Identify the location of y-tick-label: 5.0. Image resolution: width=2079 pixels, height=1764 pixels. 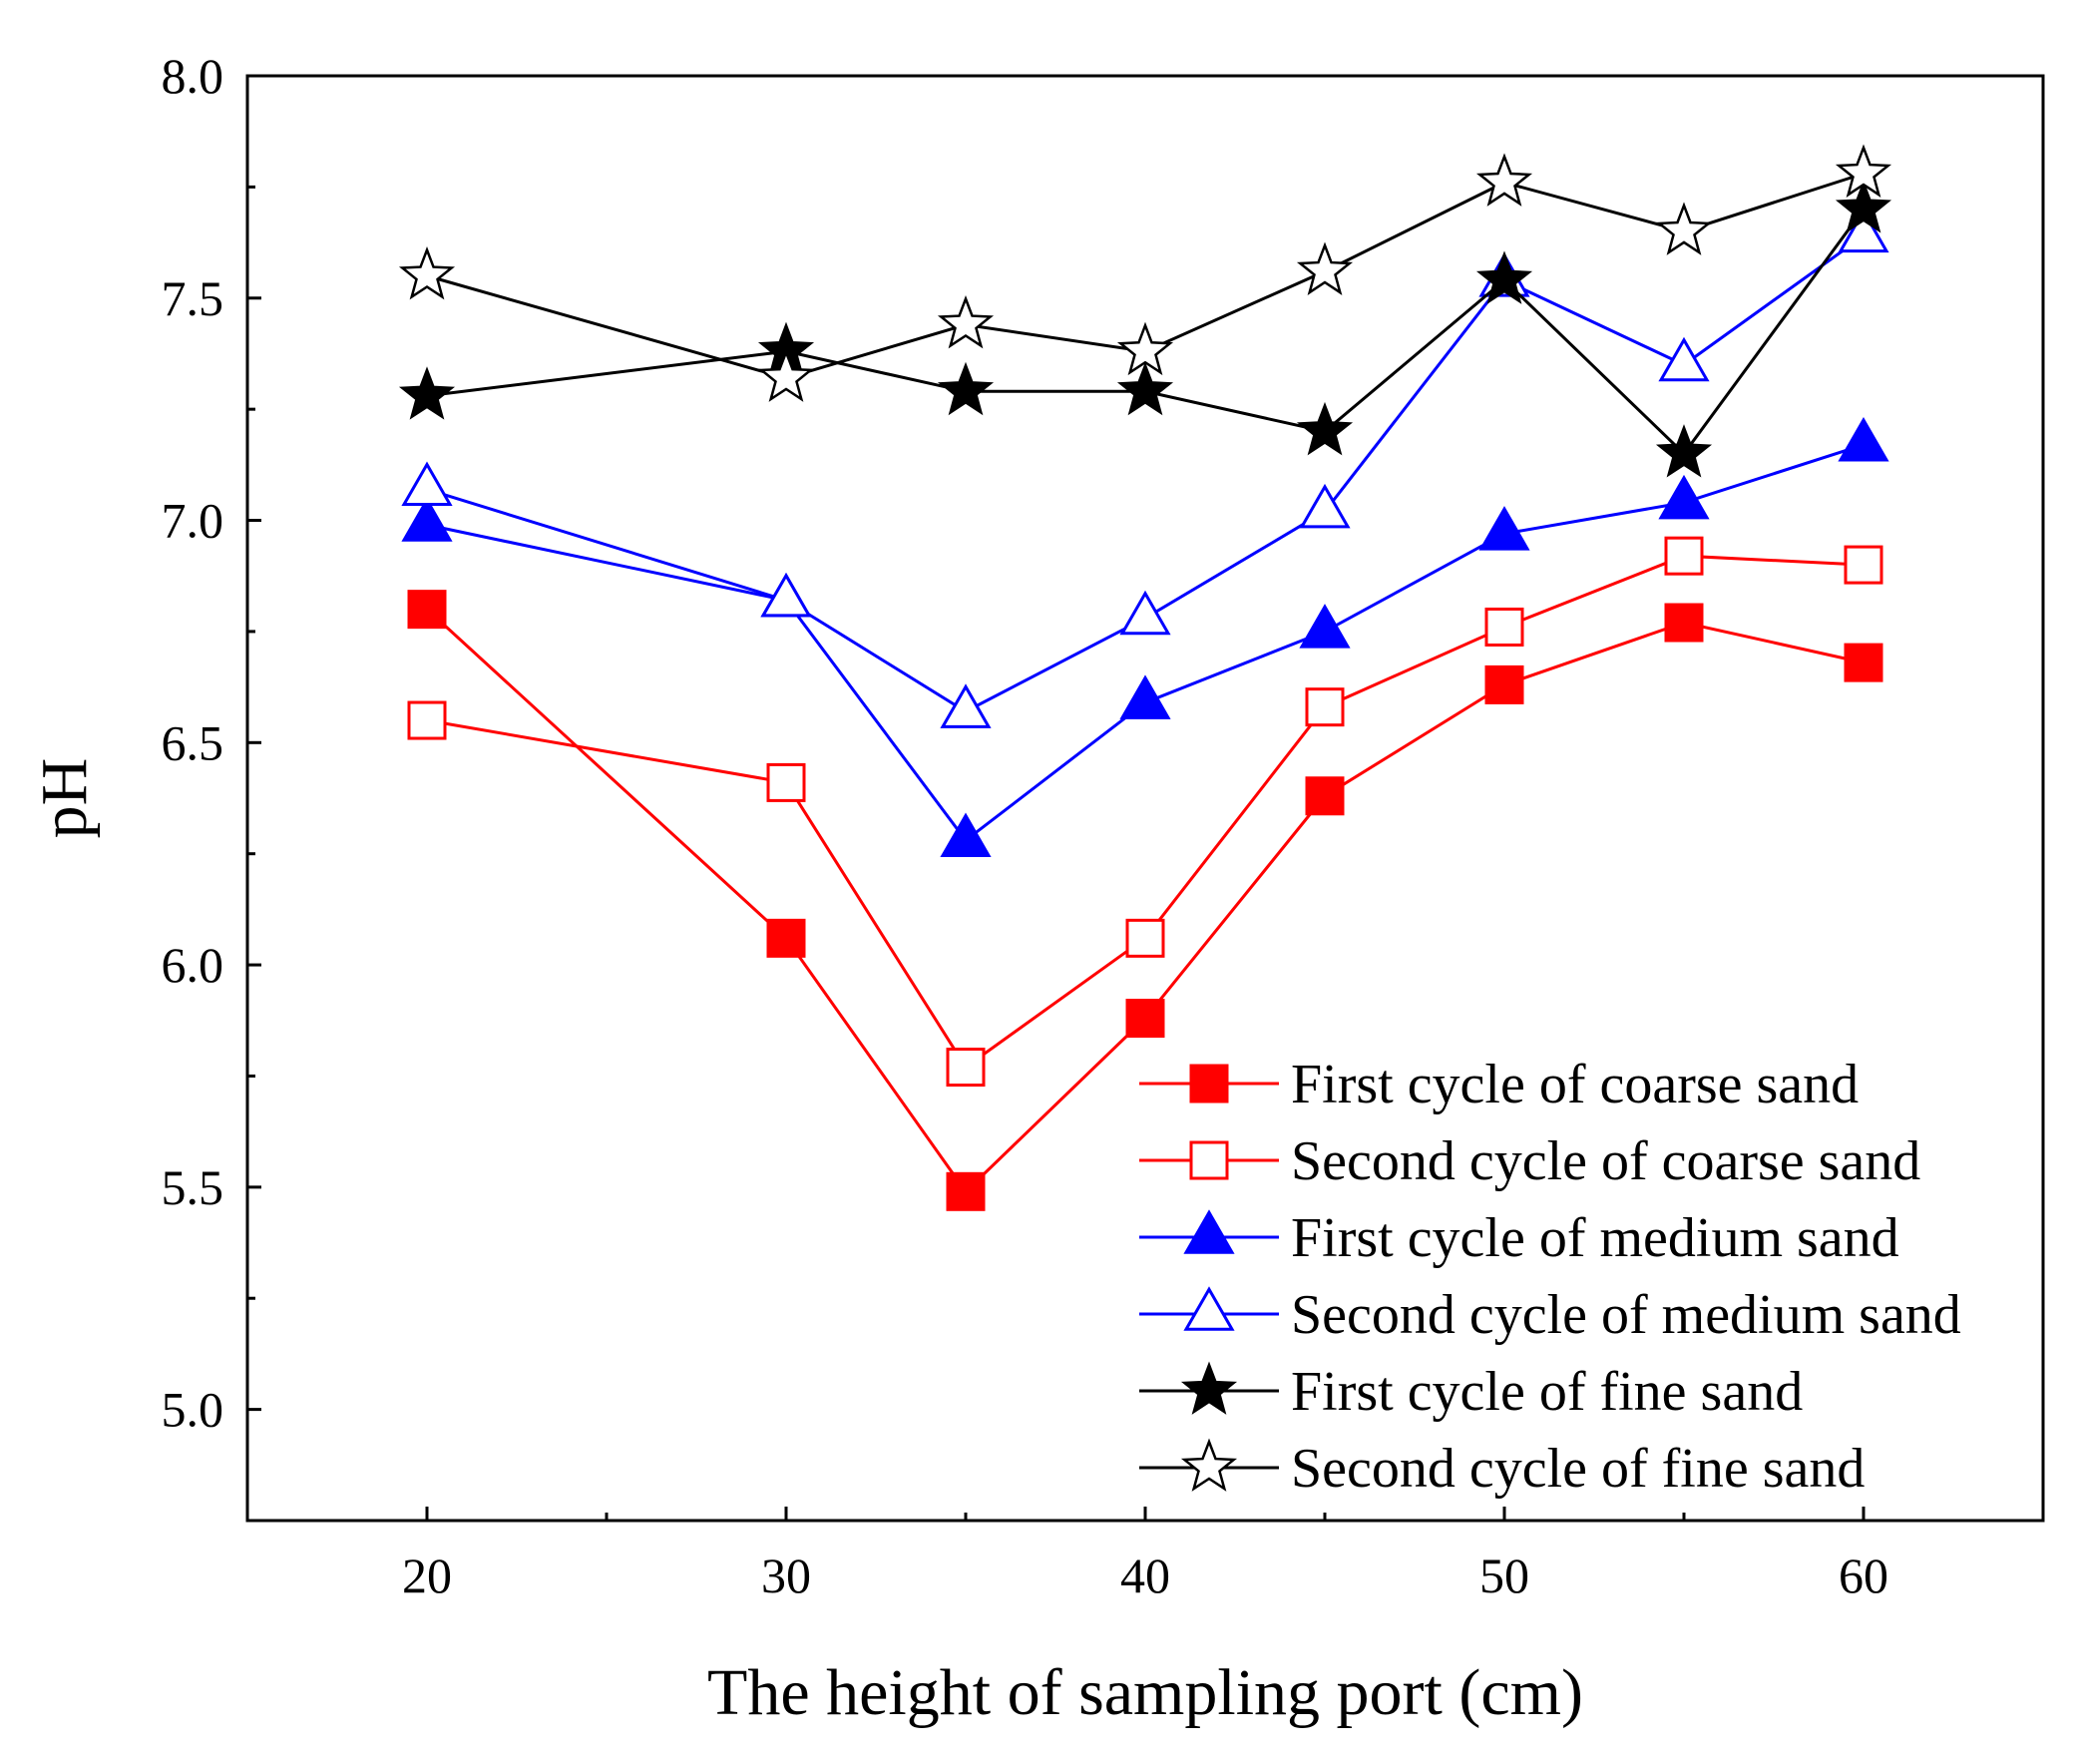
(193, 1410).